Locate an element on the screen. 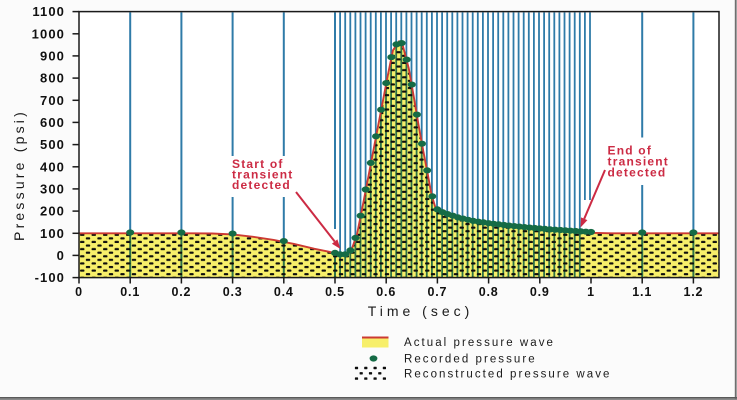  svg-text: Reconstructed pressure wave is located at coordinates (507, 375).